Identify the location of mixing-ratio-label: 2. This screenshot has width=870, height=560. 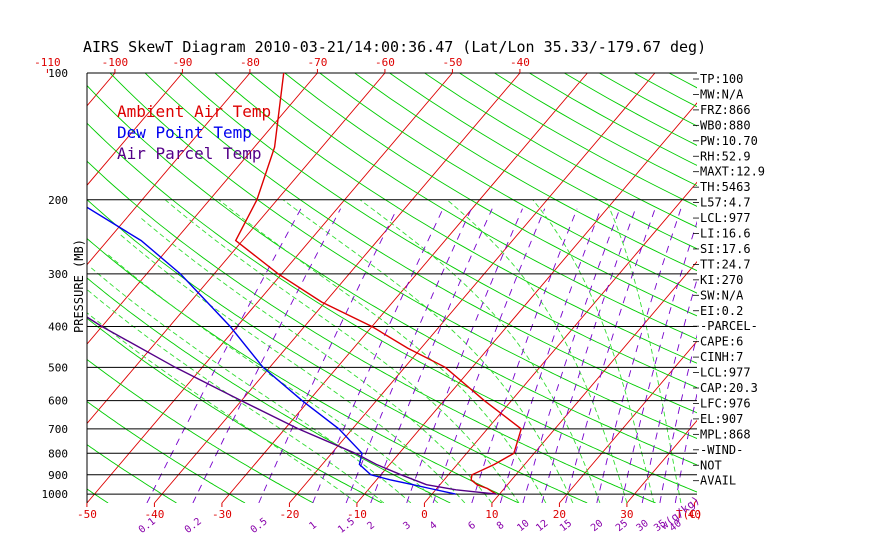
(371, 526).